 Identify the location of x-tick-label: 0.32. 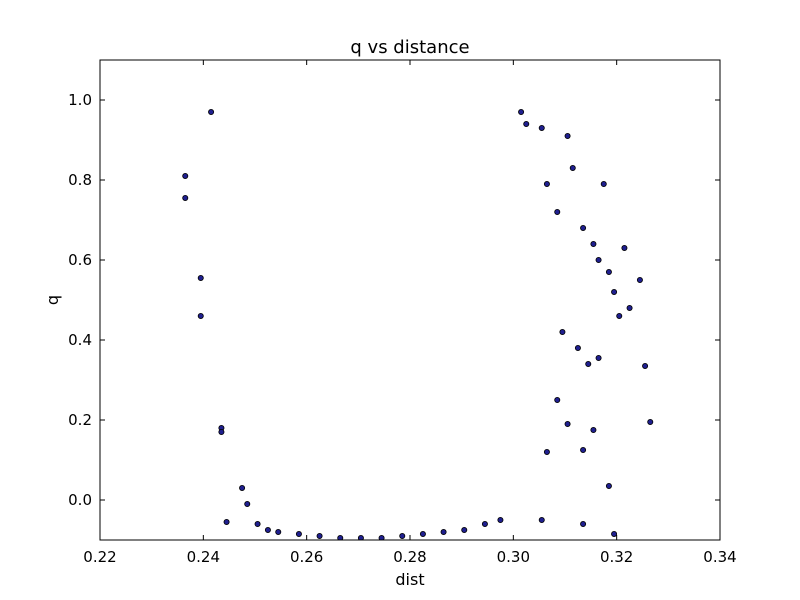
(616, 557).